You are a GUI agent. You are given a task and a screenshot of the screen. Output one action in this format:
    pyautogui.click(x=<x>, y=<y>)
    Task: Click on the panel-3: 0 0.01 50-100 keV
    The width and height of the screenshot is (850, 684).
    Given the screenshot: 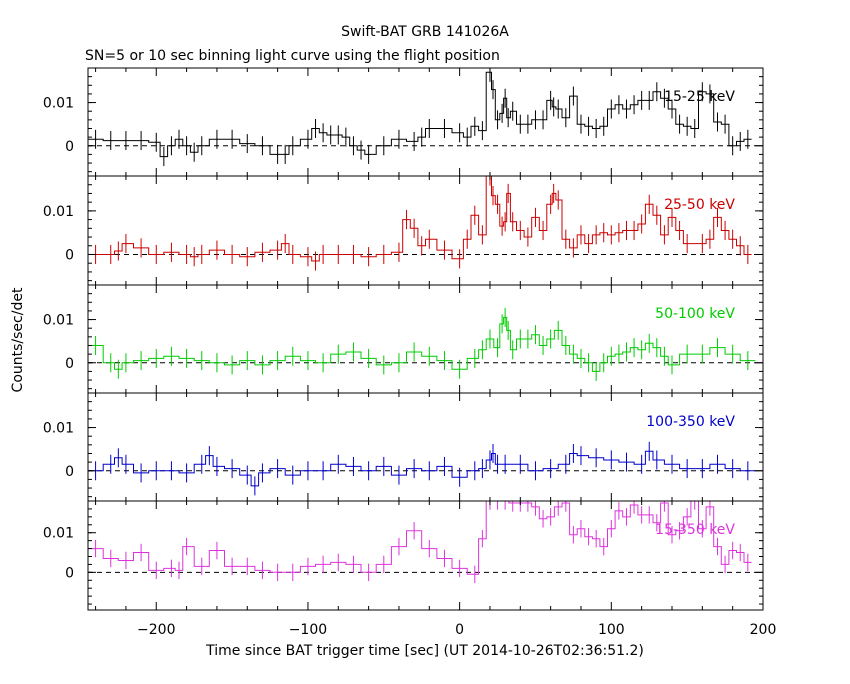 What is the action you would take?
    pyautogui.click(x=403, y=339)
    